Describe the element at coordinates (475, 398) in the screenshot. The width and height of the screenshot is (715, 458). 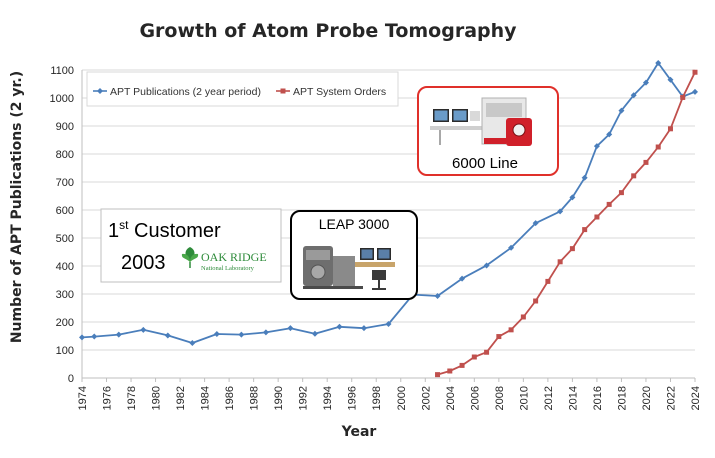
I see `x-tick-label: 2006` at that location.